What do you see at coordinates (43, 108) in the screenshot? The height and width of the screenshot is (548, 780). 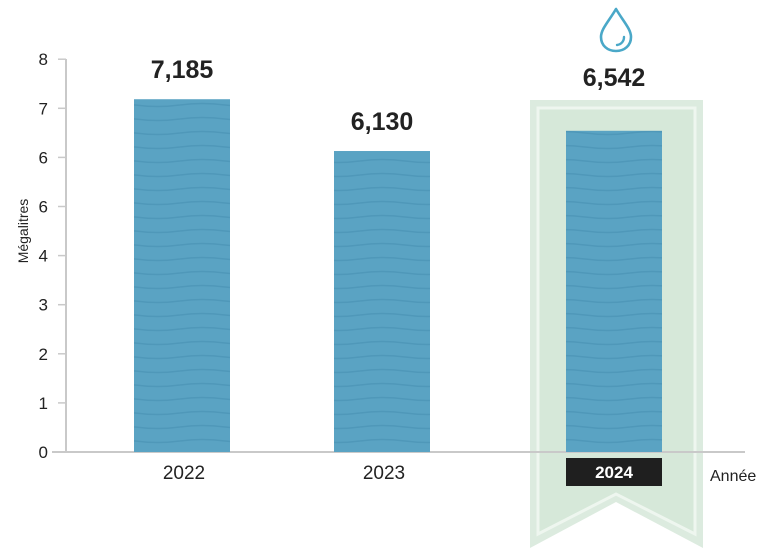 I see `y-tick-label: 7` at bounding box center [43, 108].